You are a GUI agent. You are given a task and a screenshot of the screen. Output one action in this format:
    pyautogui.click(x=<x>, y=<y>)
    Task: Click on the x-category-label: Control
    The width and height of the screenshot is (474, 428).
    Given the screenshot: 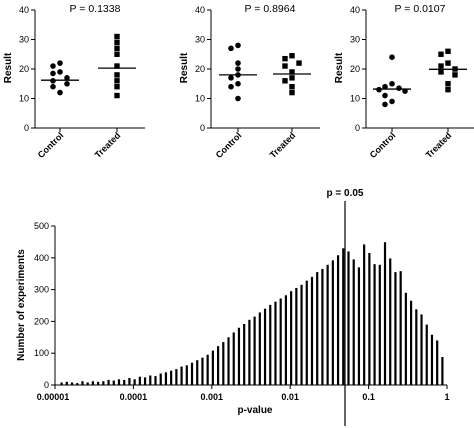 What is the action you would take?
    pyautogui.click(x=229, y=145)
    